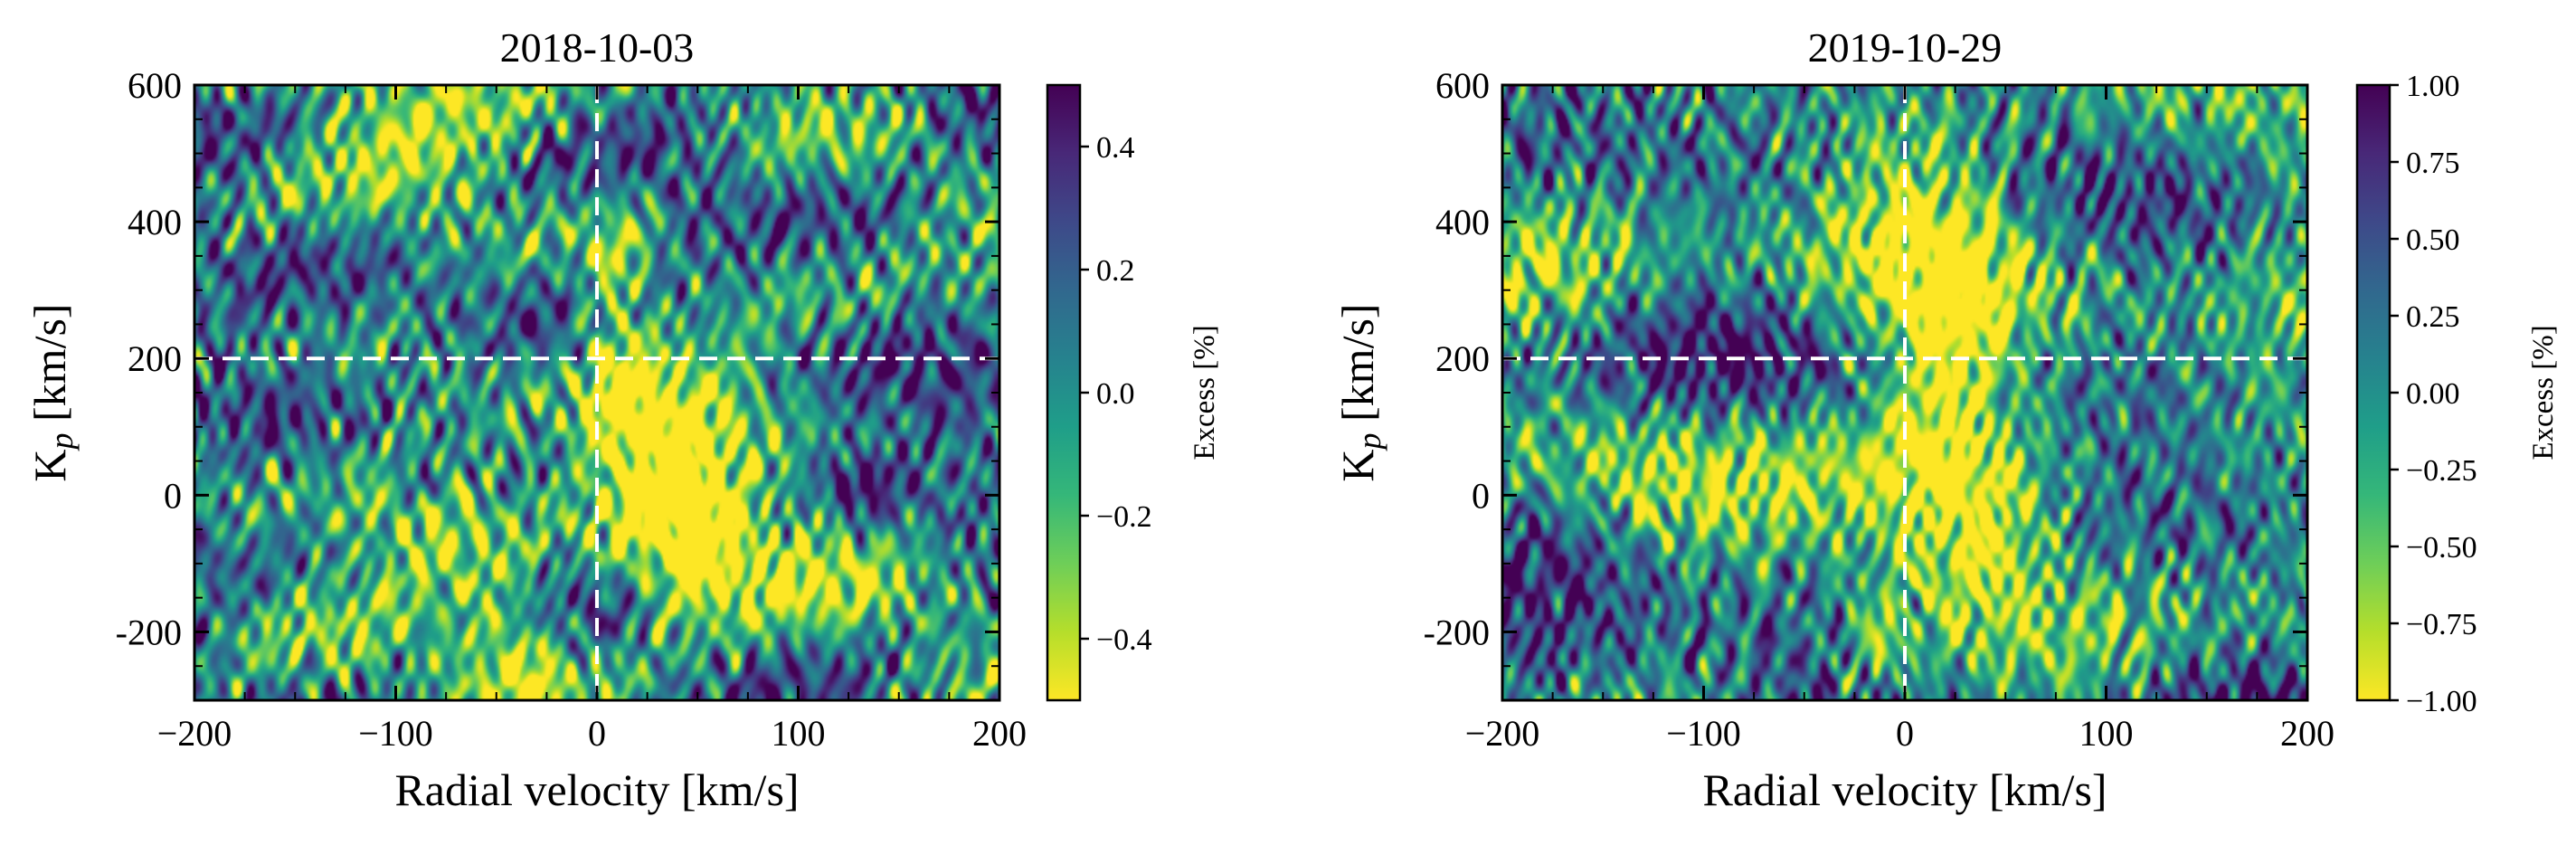 This screenshot has width=2576, height=845. What do you see at coordinates (1124, 640) in the screenshot?
I see `colorbar-tick-label: −0.4` at bounding box center [1124, 640].